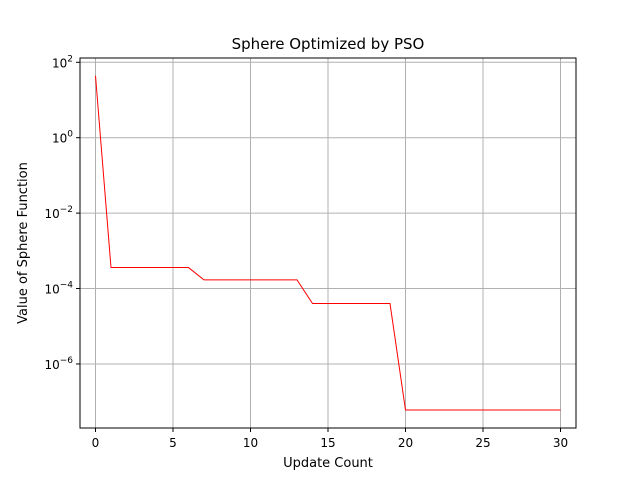 This screenshot has width=640, height=480. Describe the element at coordinates (58, 364) in the screenshot. I see `y-tick-label: 10⁻⁶` at that location.